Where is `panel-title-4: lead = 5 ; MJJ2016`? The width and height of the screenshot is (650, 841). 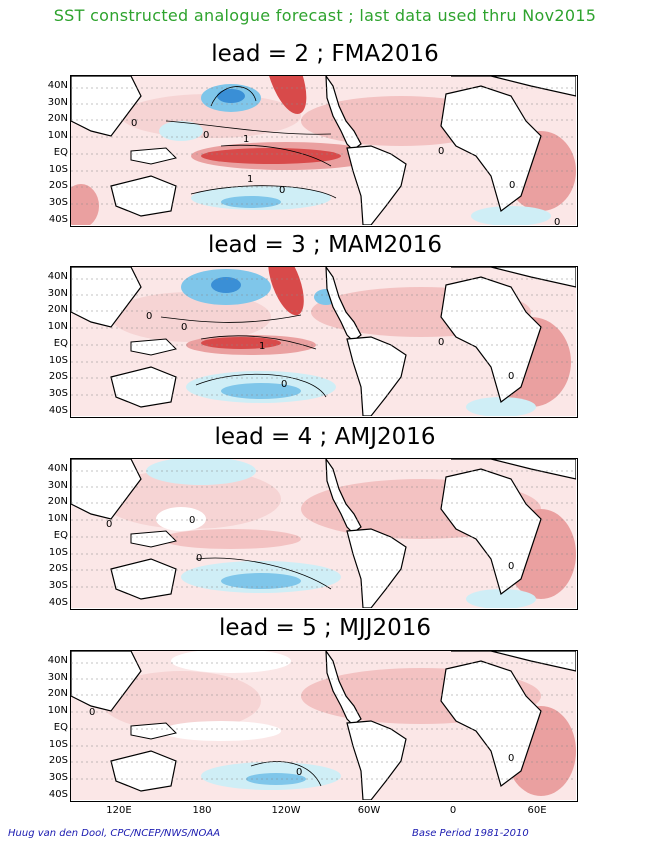
panel-title-4: lead = 5 ; MJJ2016 is located at coordinates (325, 628).